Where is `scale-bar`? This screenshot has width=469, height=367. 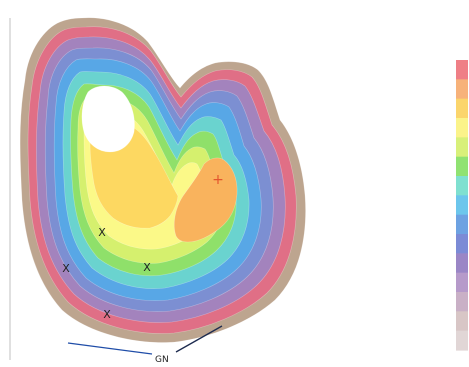 scale-bar is located at coordinates (110, 348).